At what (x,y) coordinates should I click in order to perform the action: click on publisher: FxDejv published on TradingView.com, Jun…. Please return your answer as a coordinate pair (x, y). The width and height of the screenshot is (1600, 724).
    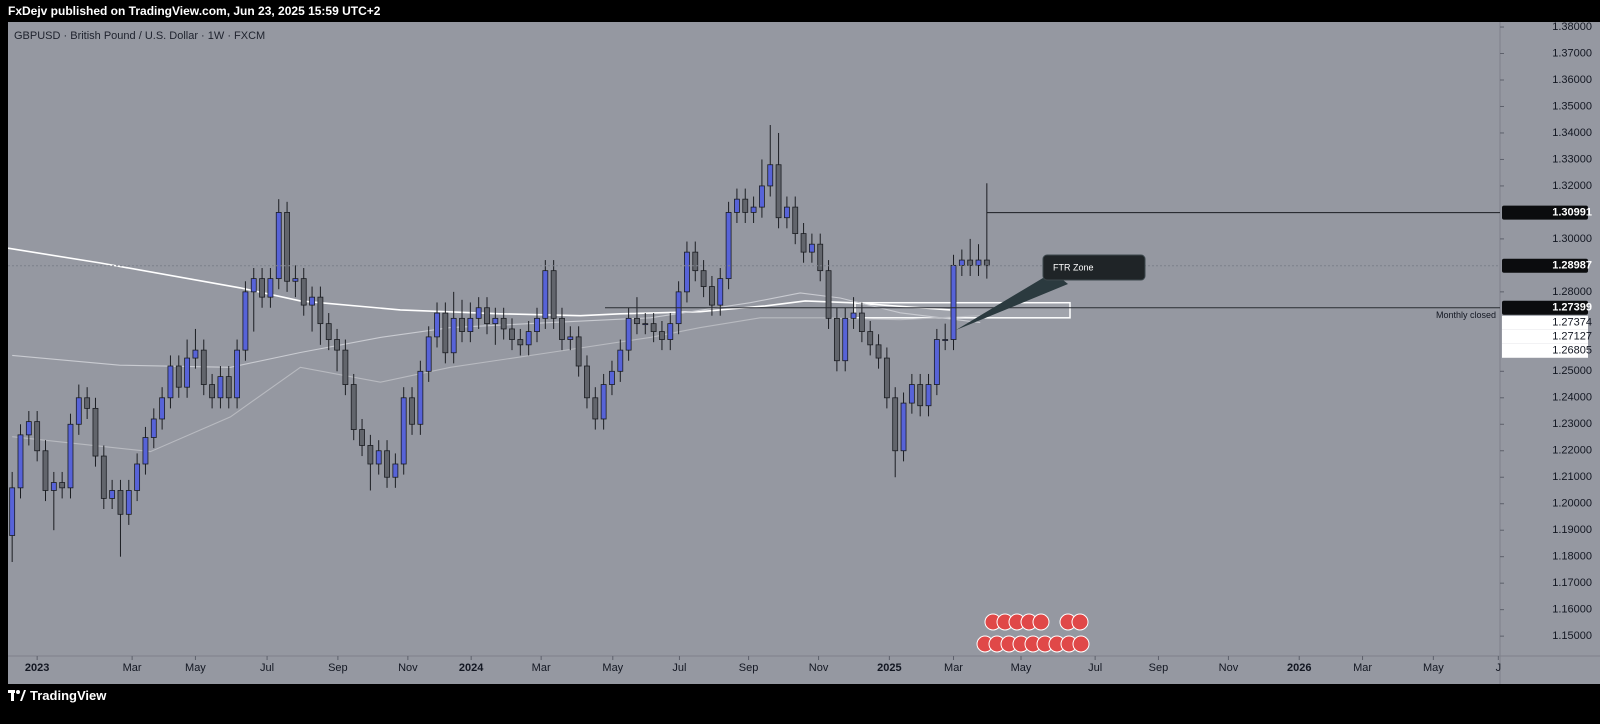
    Looking at the image, I should click on (194, 11).